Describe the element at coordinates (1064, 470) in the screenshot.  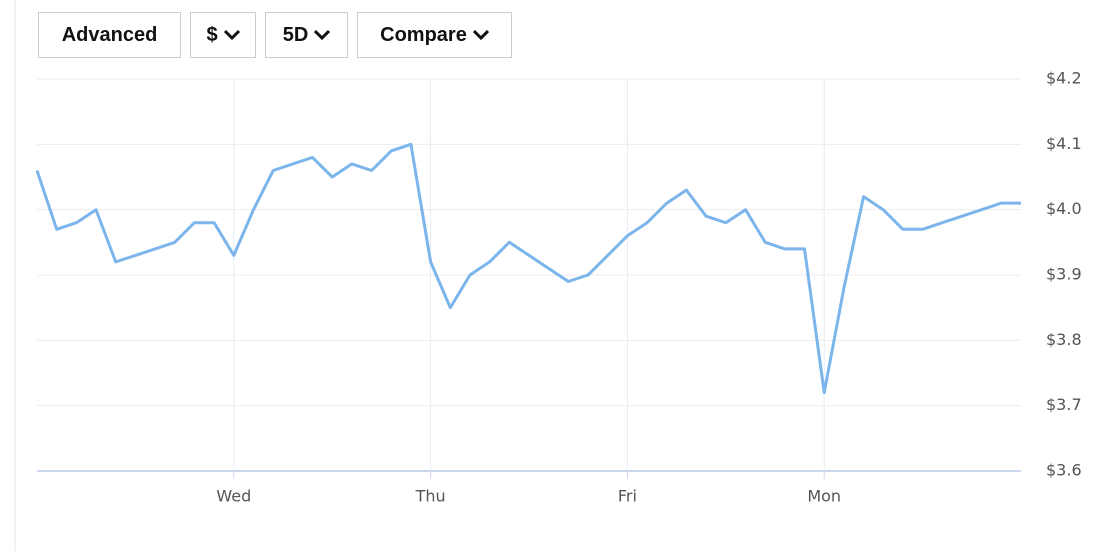
I see `y-tick-label: $3.6` at that location.